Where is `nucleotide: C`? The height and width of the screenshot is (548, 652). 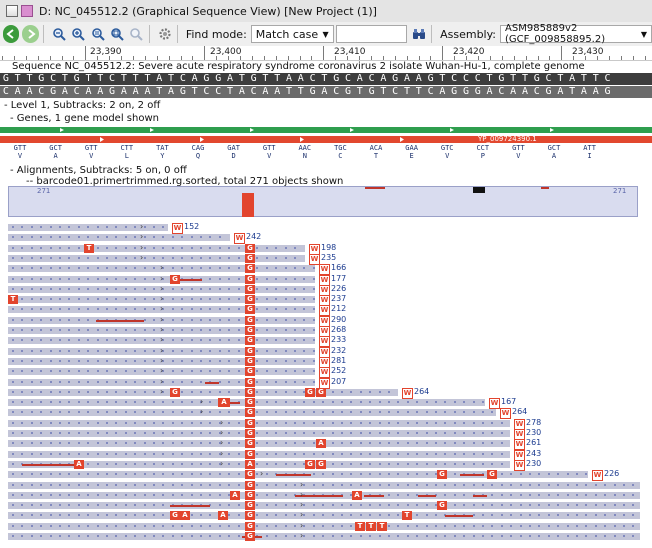 nucleotide: C is located at coordinates (477, 78).